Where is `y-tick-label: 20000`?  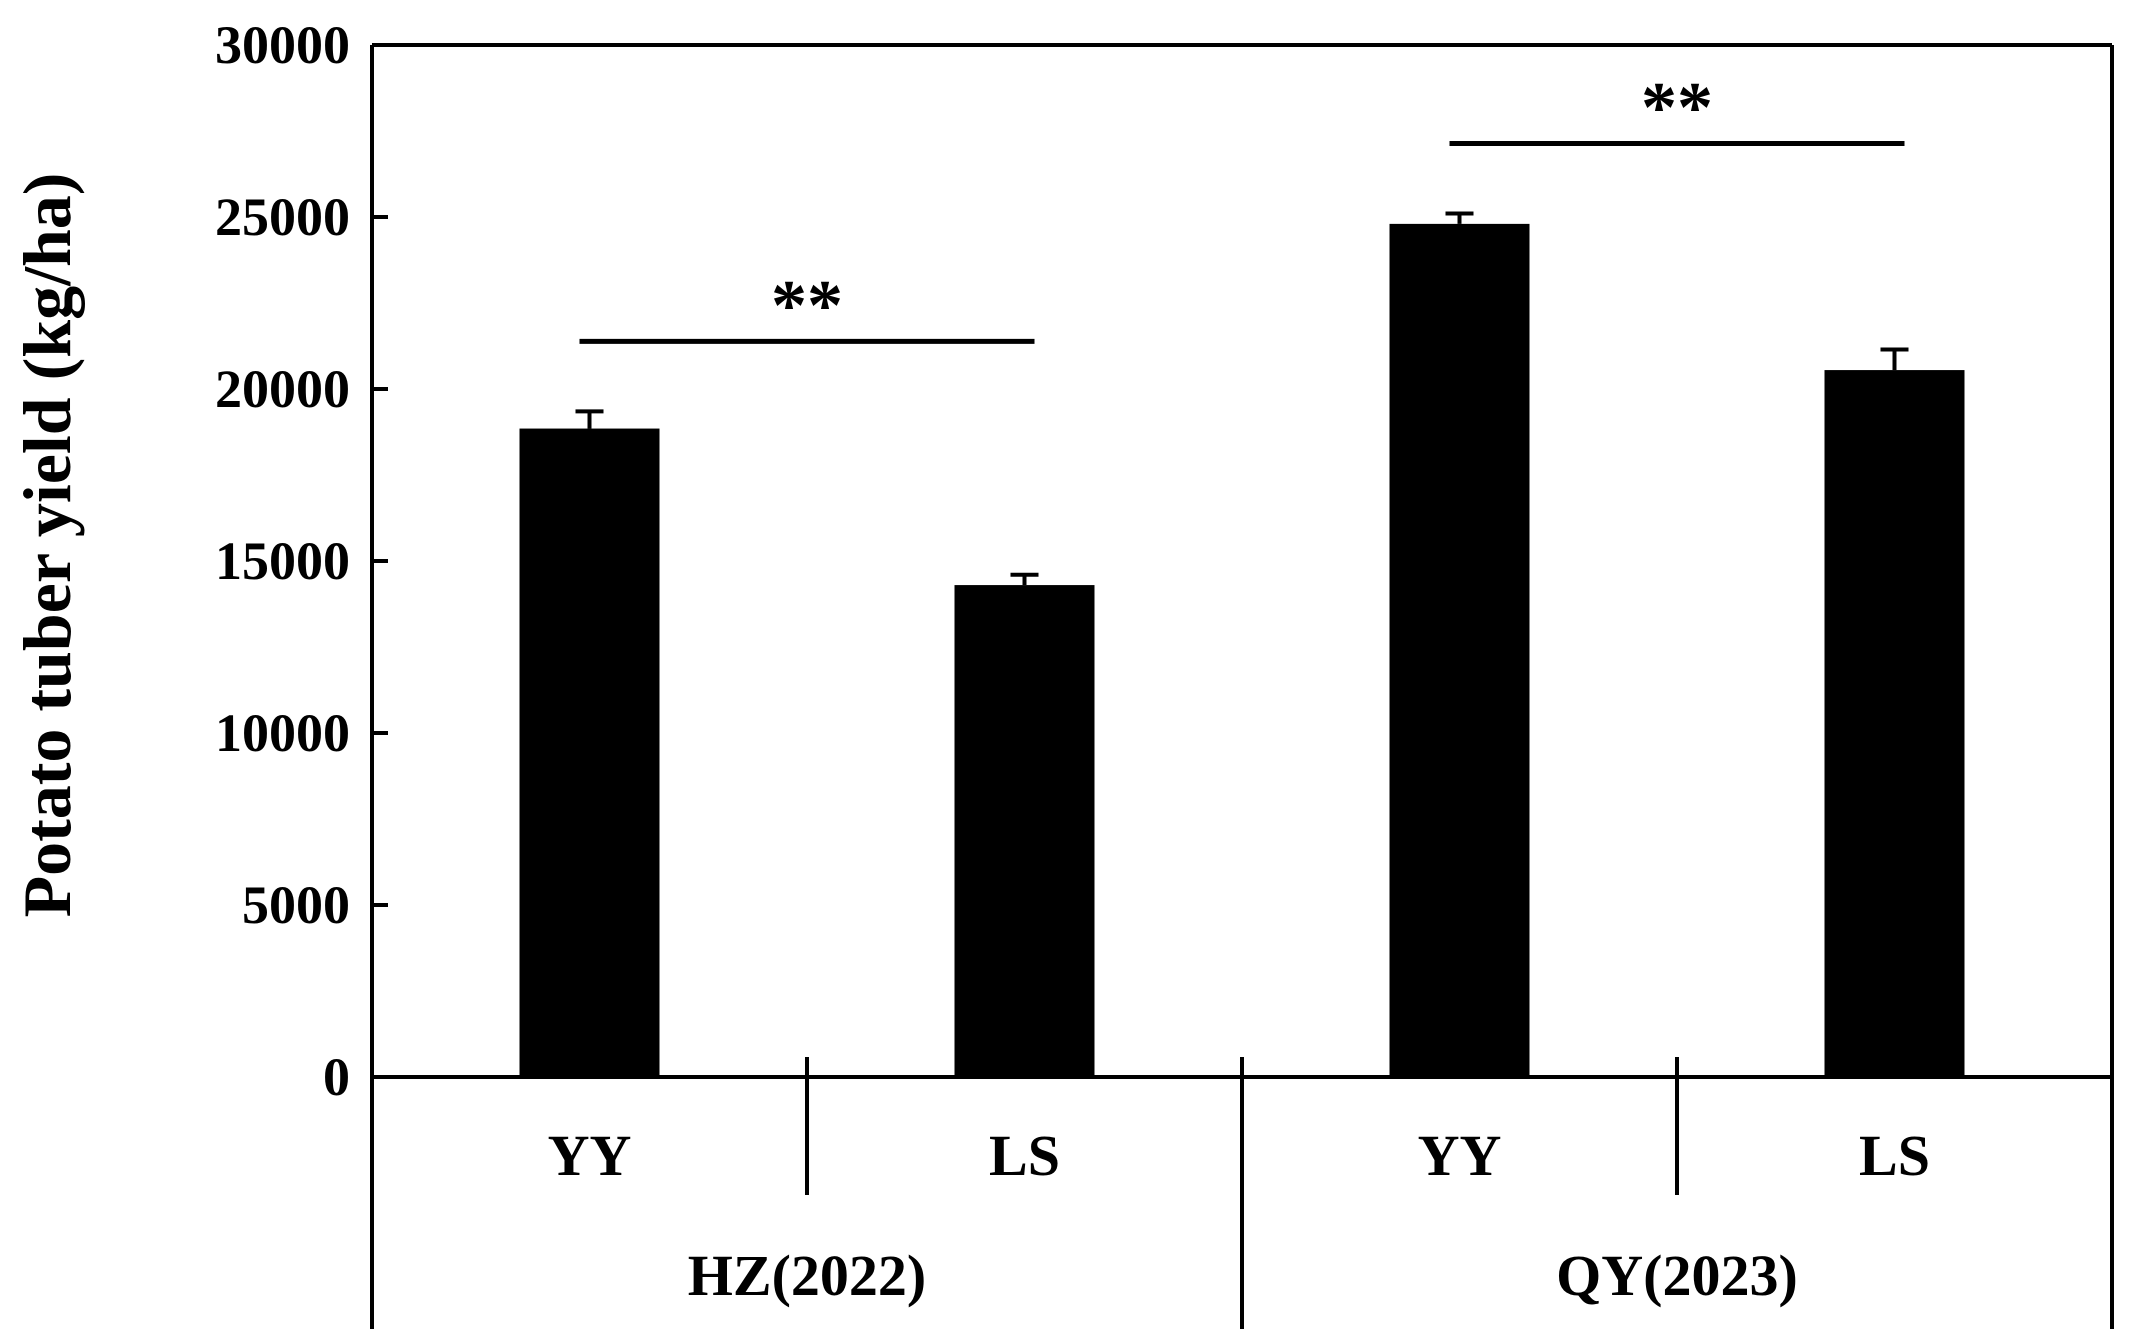
y-tick-label: 20000 is located at coordinates (282, 389).